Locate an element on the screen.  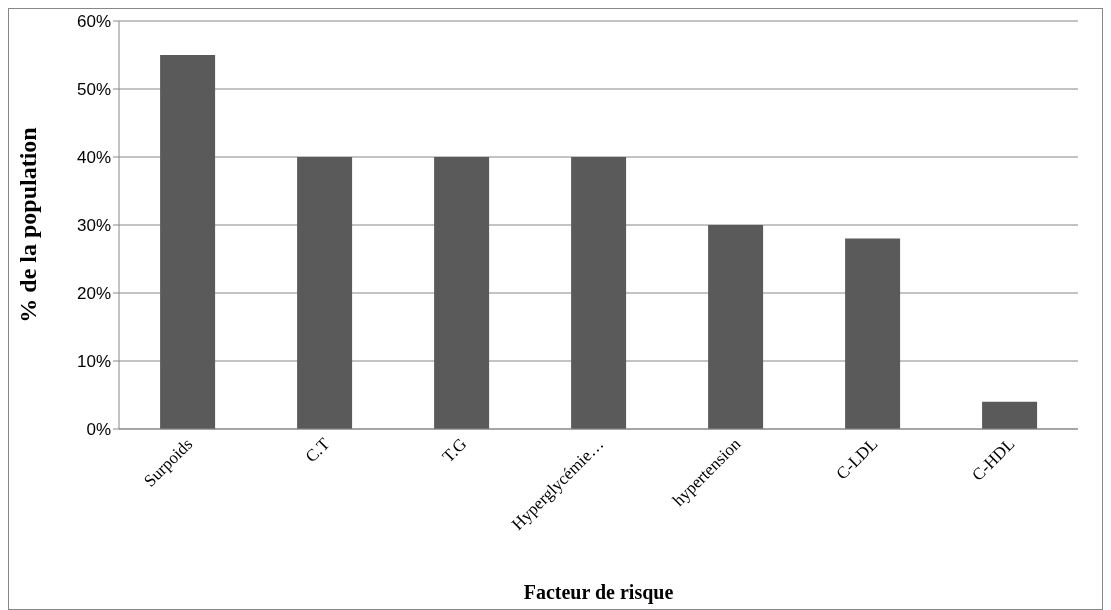
x-tick-label: C.T is located at coordinates (317, 450).